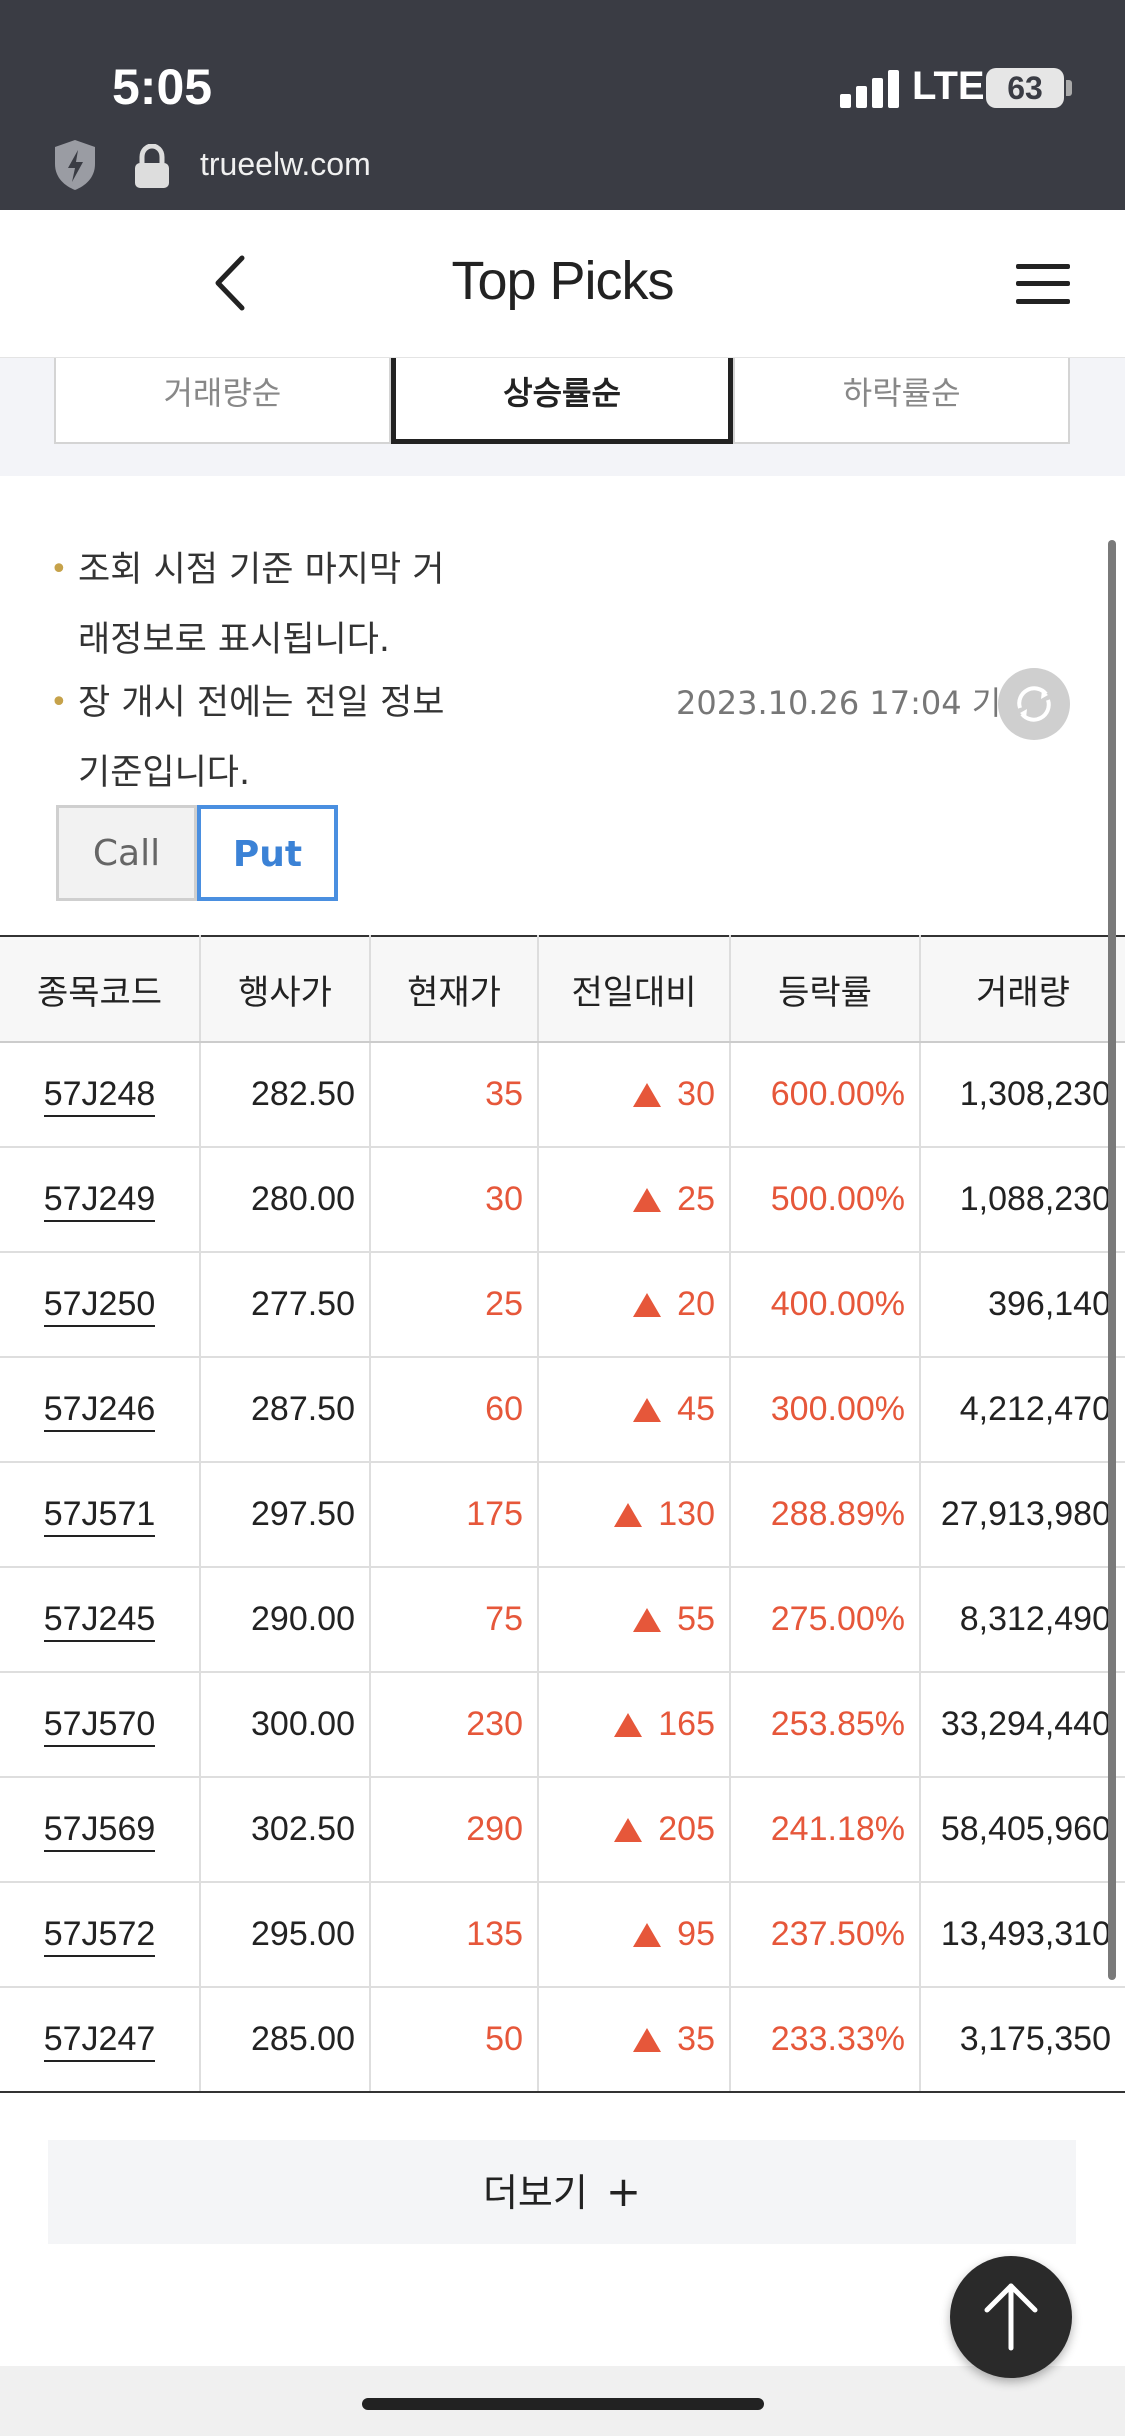 The height and width of the screenshot is (2436, 1125). I want to click on code-link-cell: 57J245, so click(100, 1620).